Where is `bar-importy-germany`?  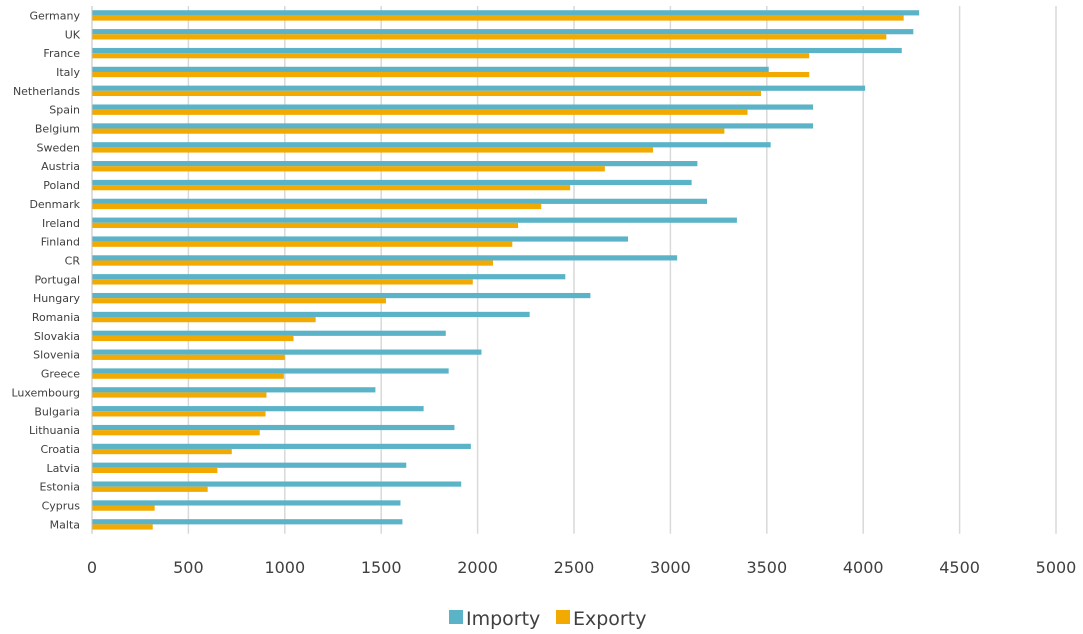 bar-importy-germany is located at coordinates (506, 13).